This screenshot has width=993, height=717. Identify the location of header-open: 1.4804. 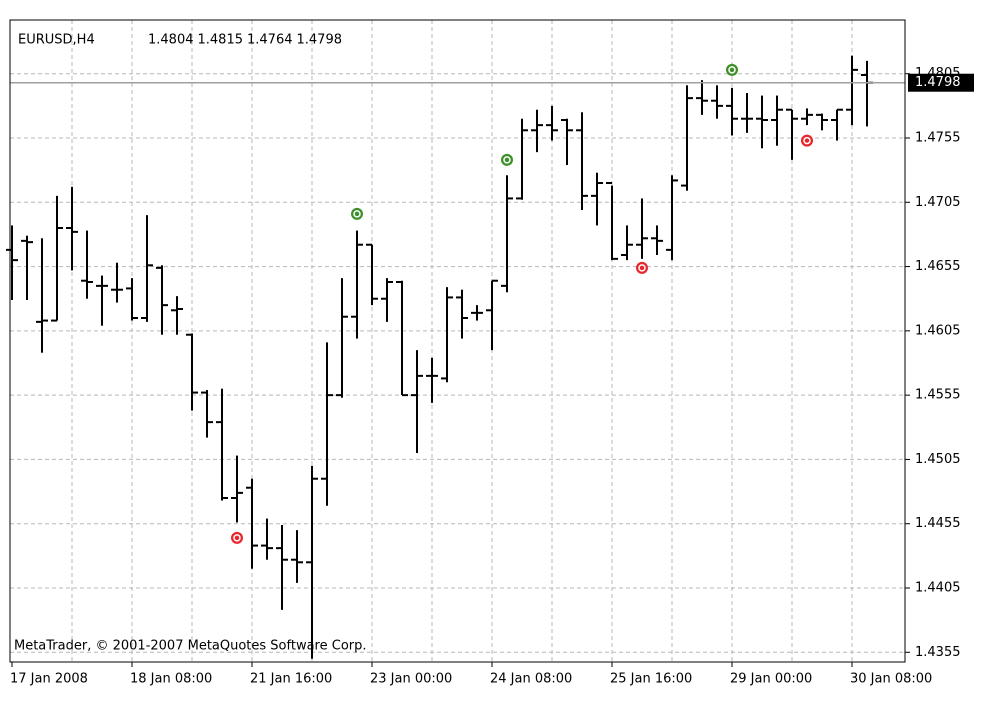
(171, 40).